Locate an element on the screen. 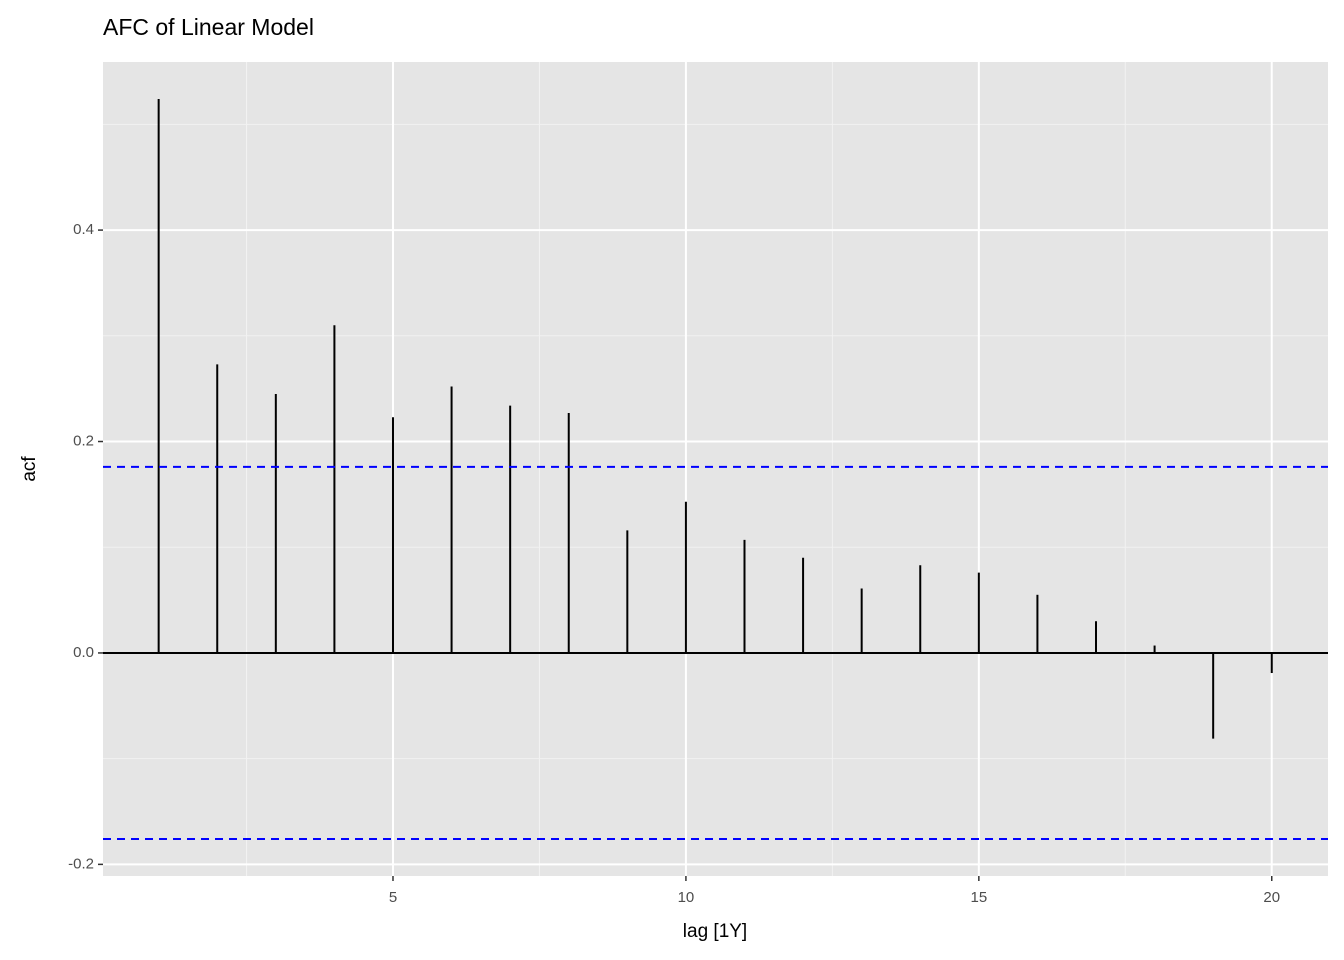 Image resolution: width=1344 pixels, height=960 pixels. x-axis-label: lag [1Y] is located at coordinates (715, 931).